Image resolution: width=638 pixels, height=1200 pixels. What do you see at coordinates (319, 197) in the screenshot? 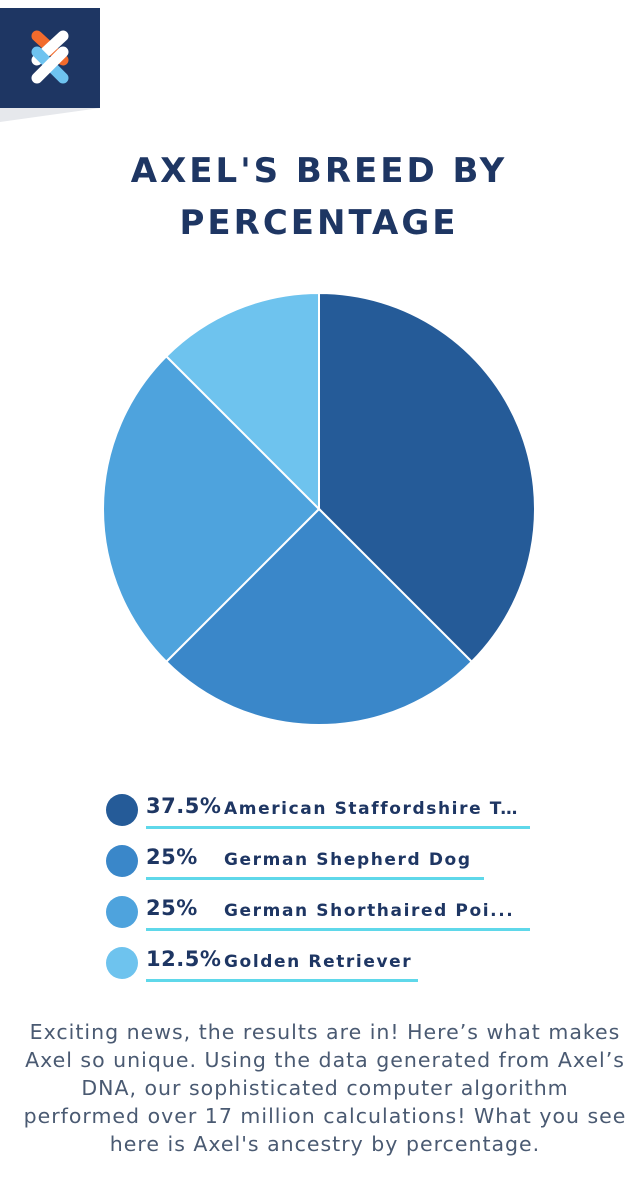
I see `page-title: AXEL'S BREED BY PERCENTAGE` at bounding box center [319, 197].